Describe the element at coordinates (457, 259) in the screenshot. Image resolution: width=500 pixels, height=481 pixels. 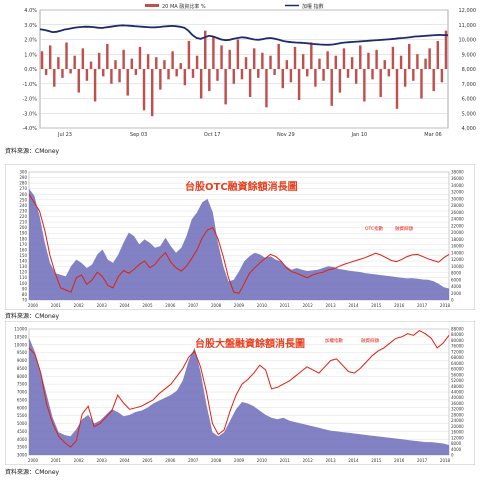
I see `c2-y-right-tick: 12000` at that location.